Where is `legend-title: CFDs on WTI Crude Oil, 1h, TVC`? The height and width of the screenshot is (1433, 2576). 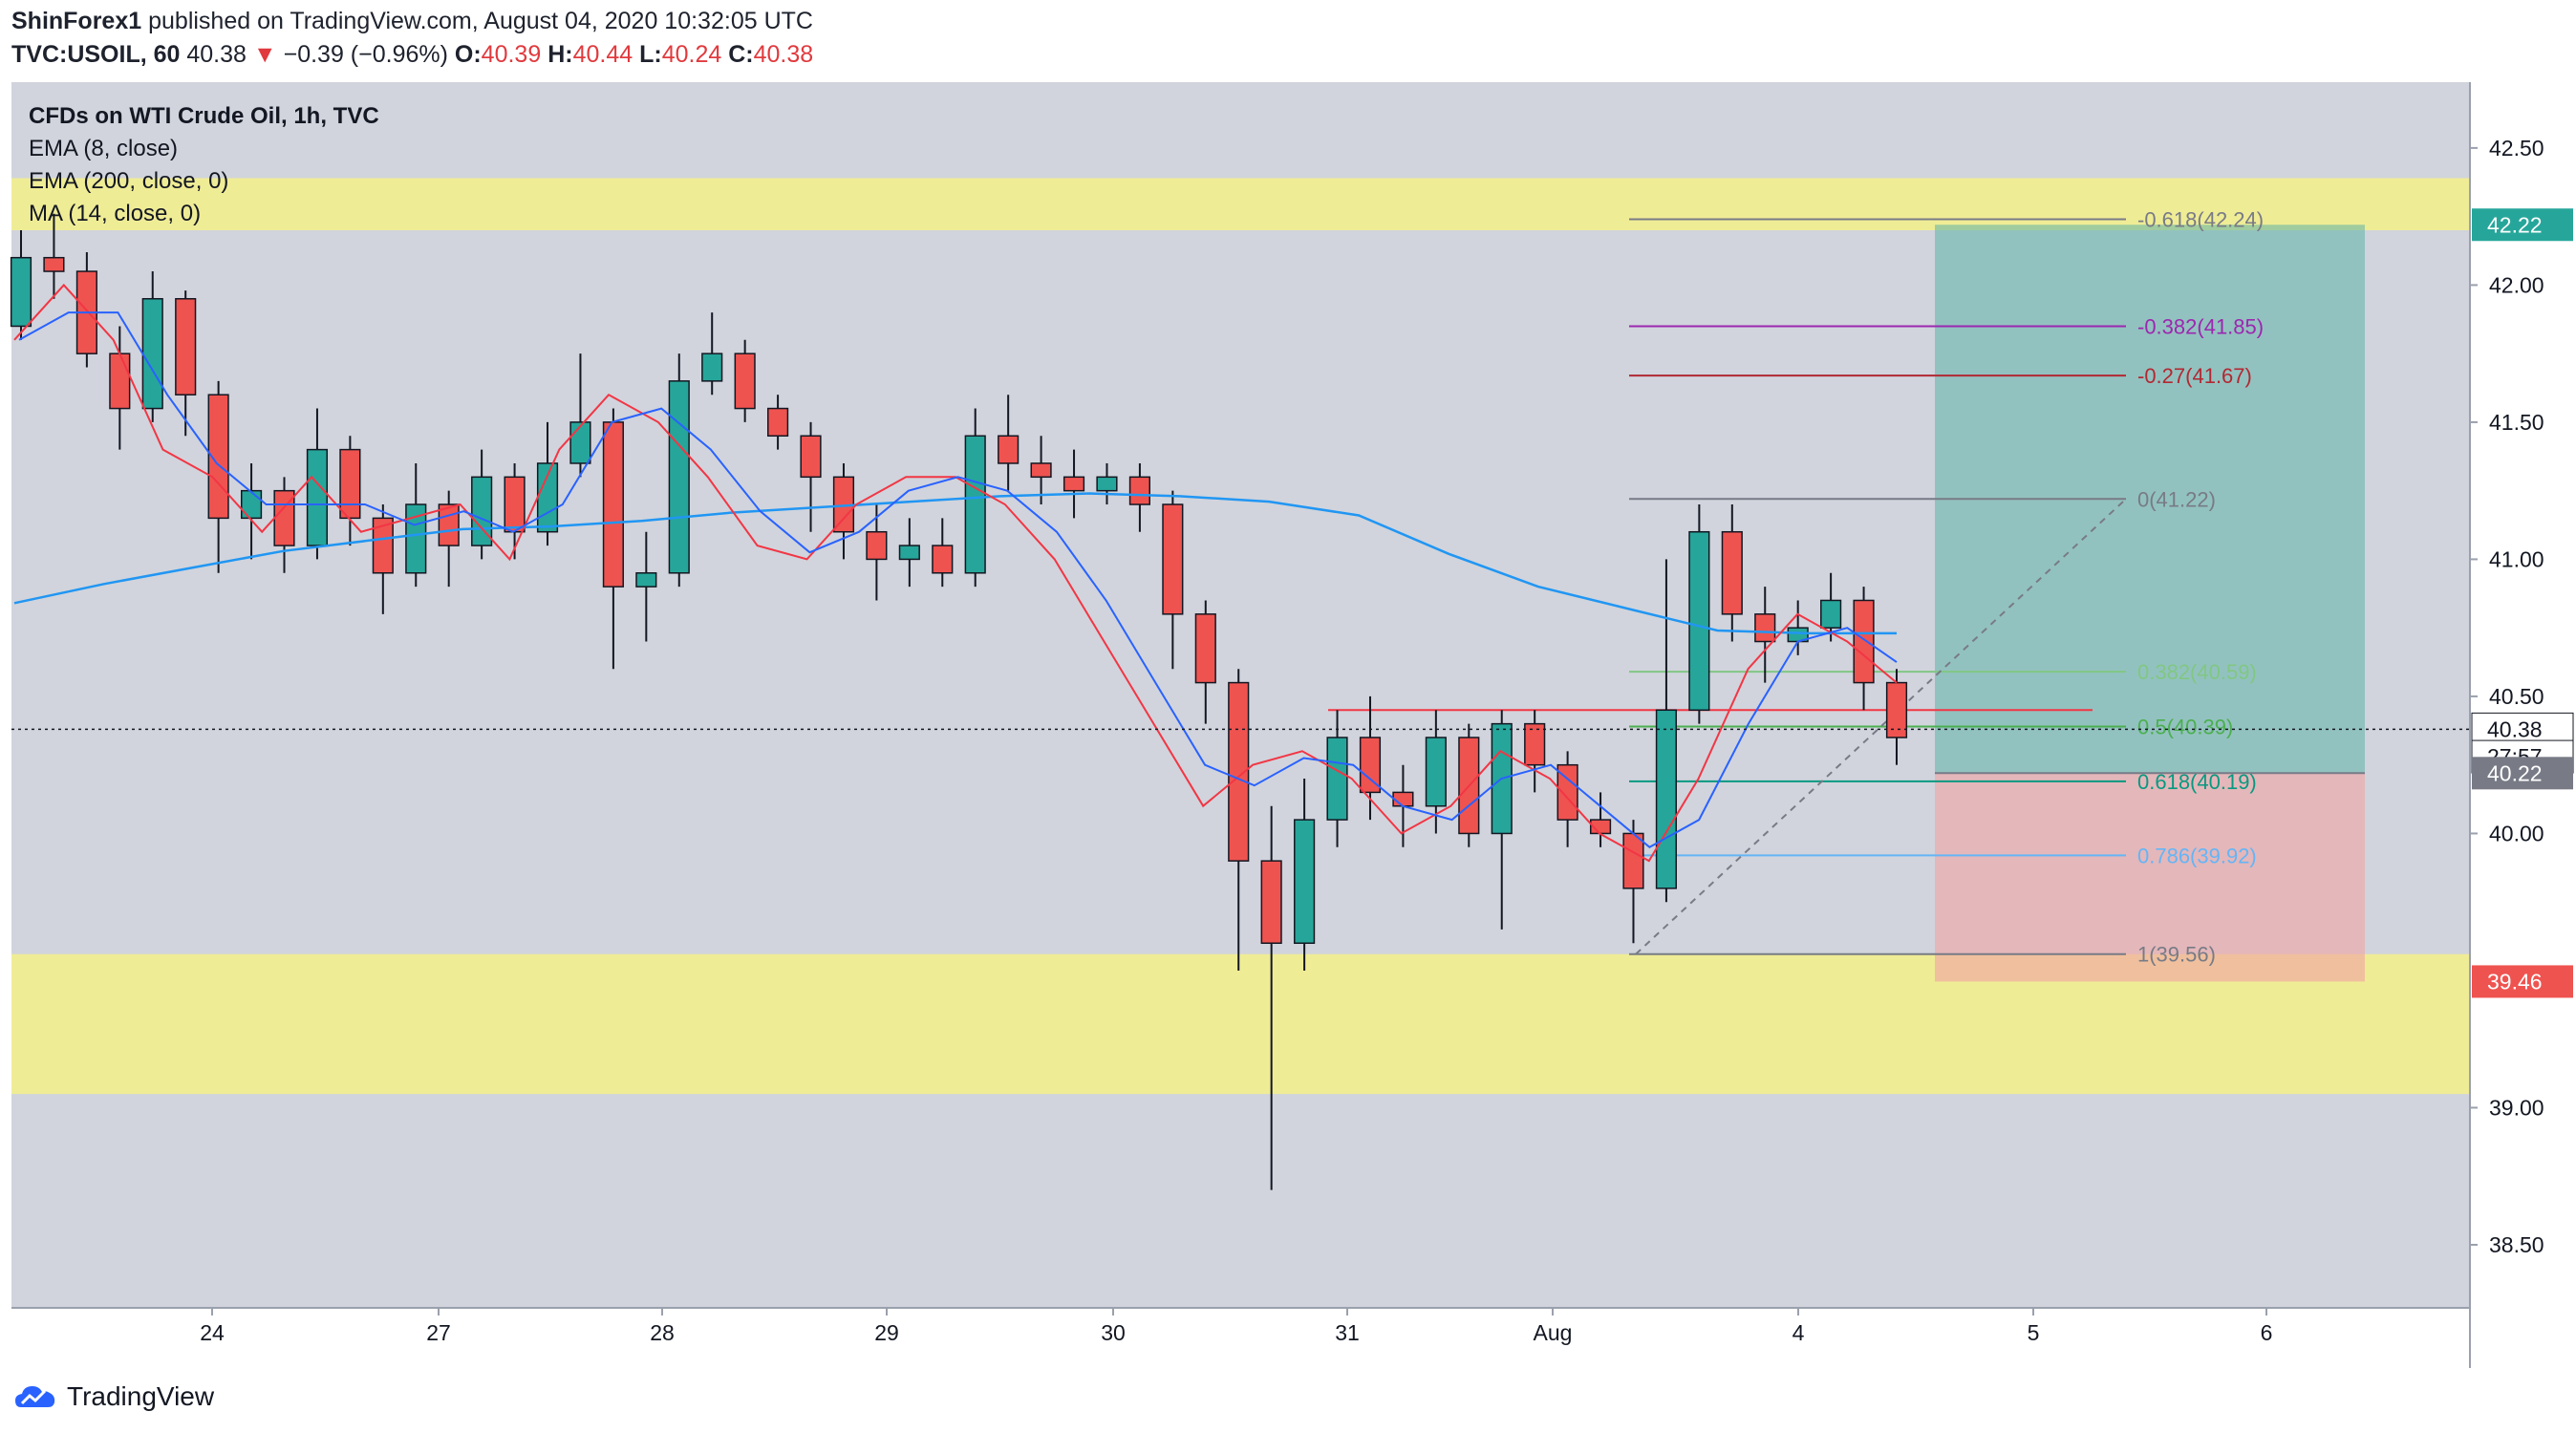 legend-title: CFDs on WTI Crude Oil, 1h, TVC is located at coordinates (204, 116).